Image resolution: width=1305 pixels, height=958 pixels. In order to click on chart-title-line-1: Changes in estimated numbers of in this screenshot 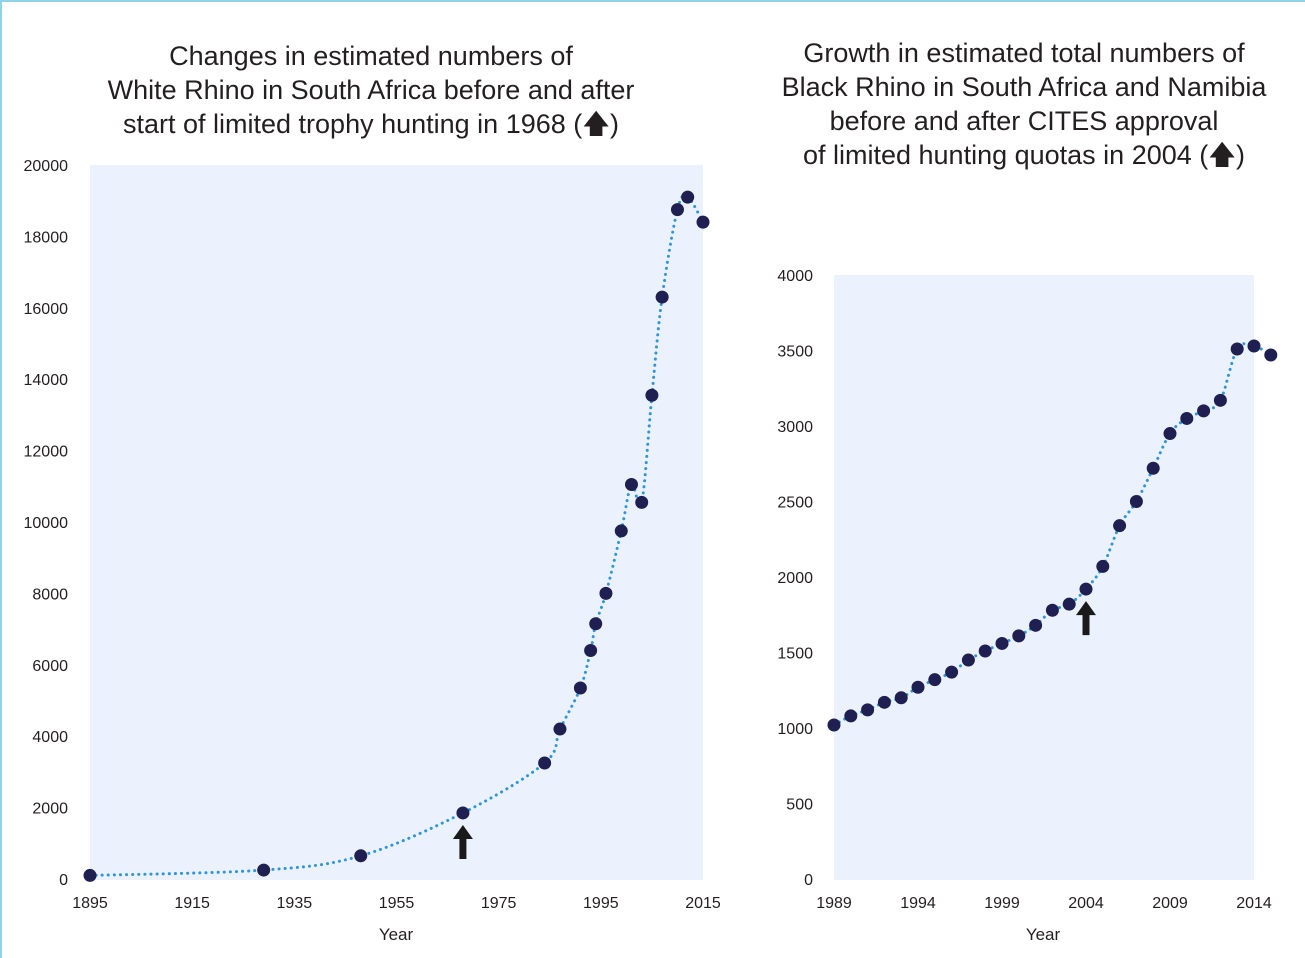, I will do `click(371, 56)`.